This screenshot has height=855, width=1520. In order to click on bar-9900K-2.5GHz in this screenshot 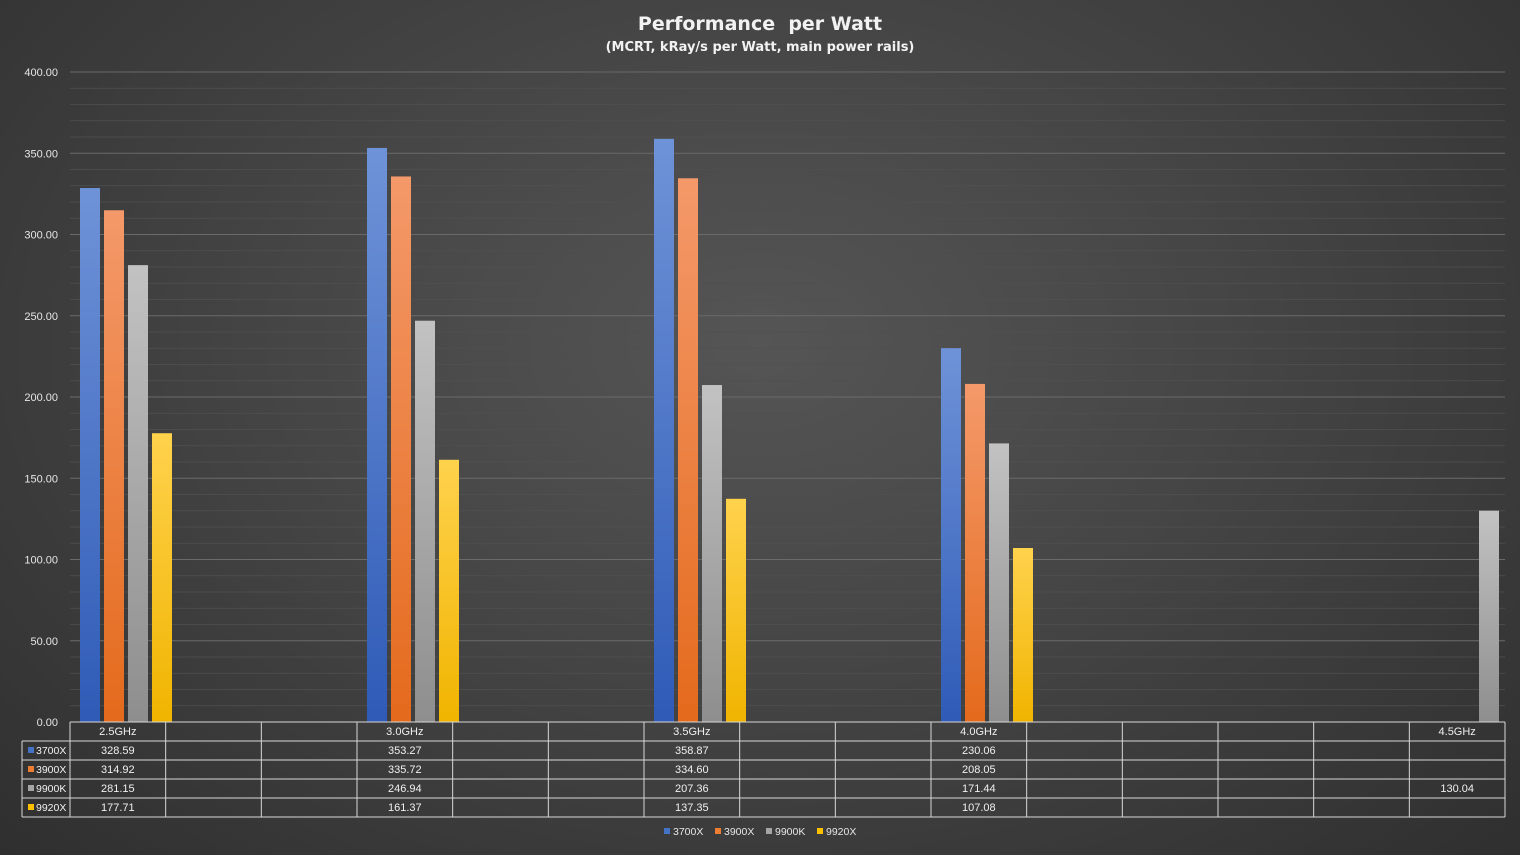, I will do `click(138, 493)`.